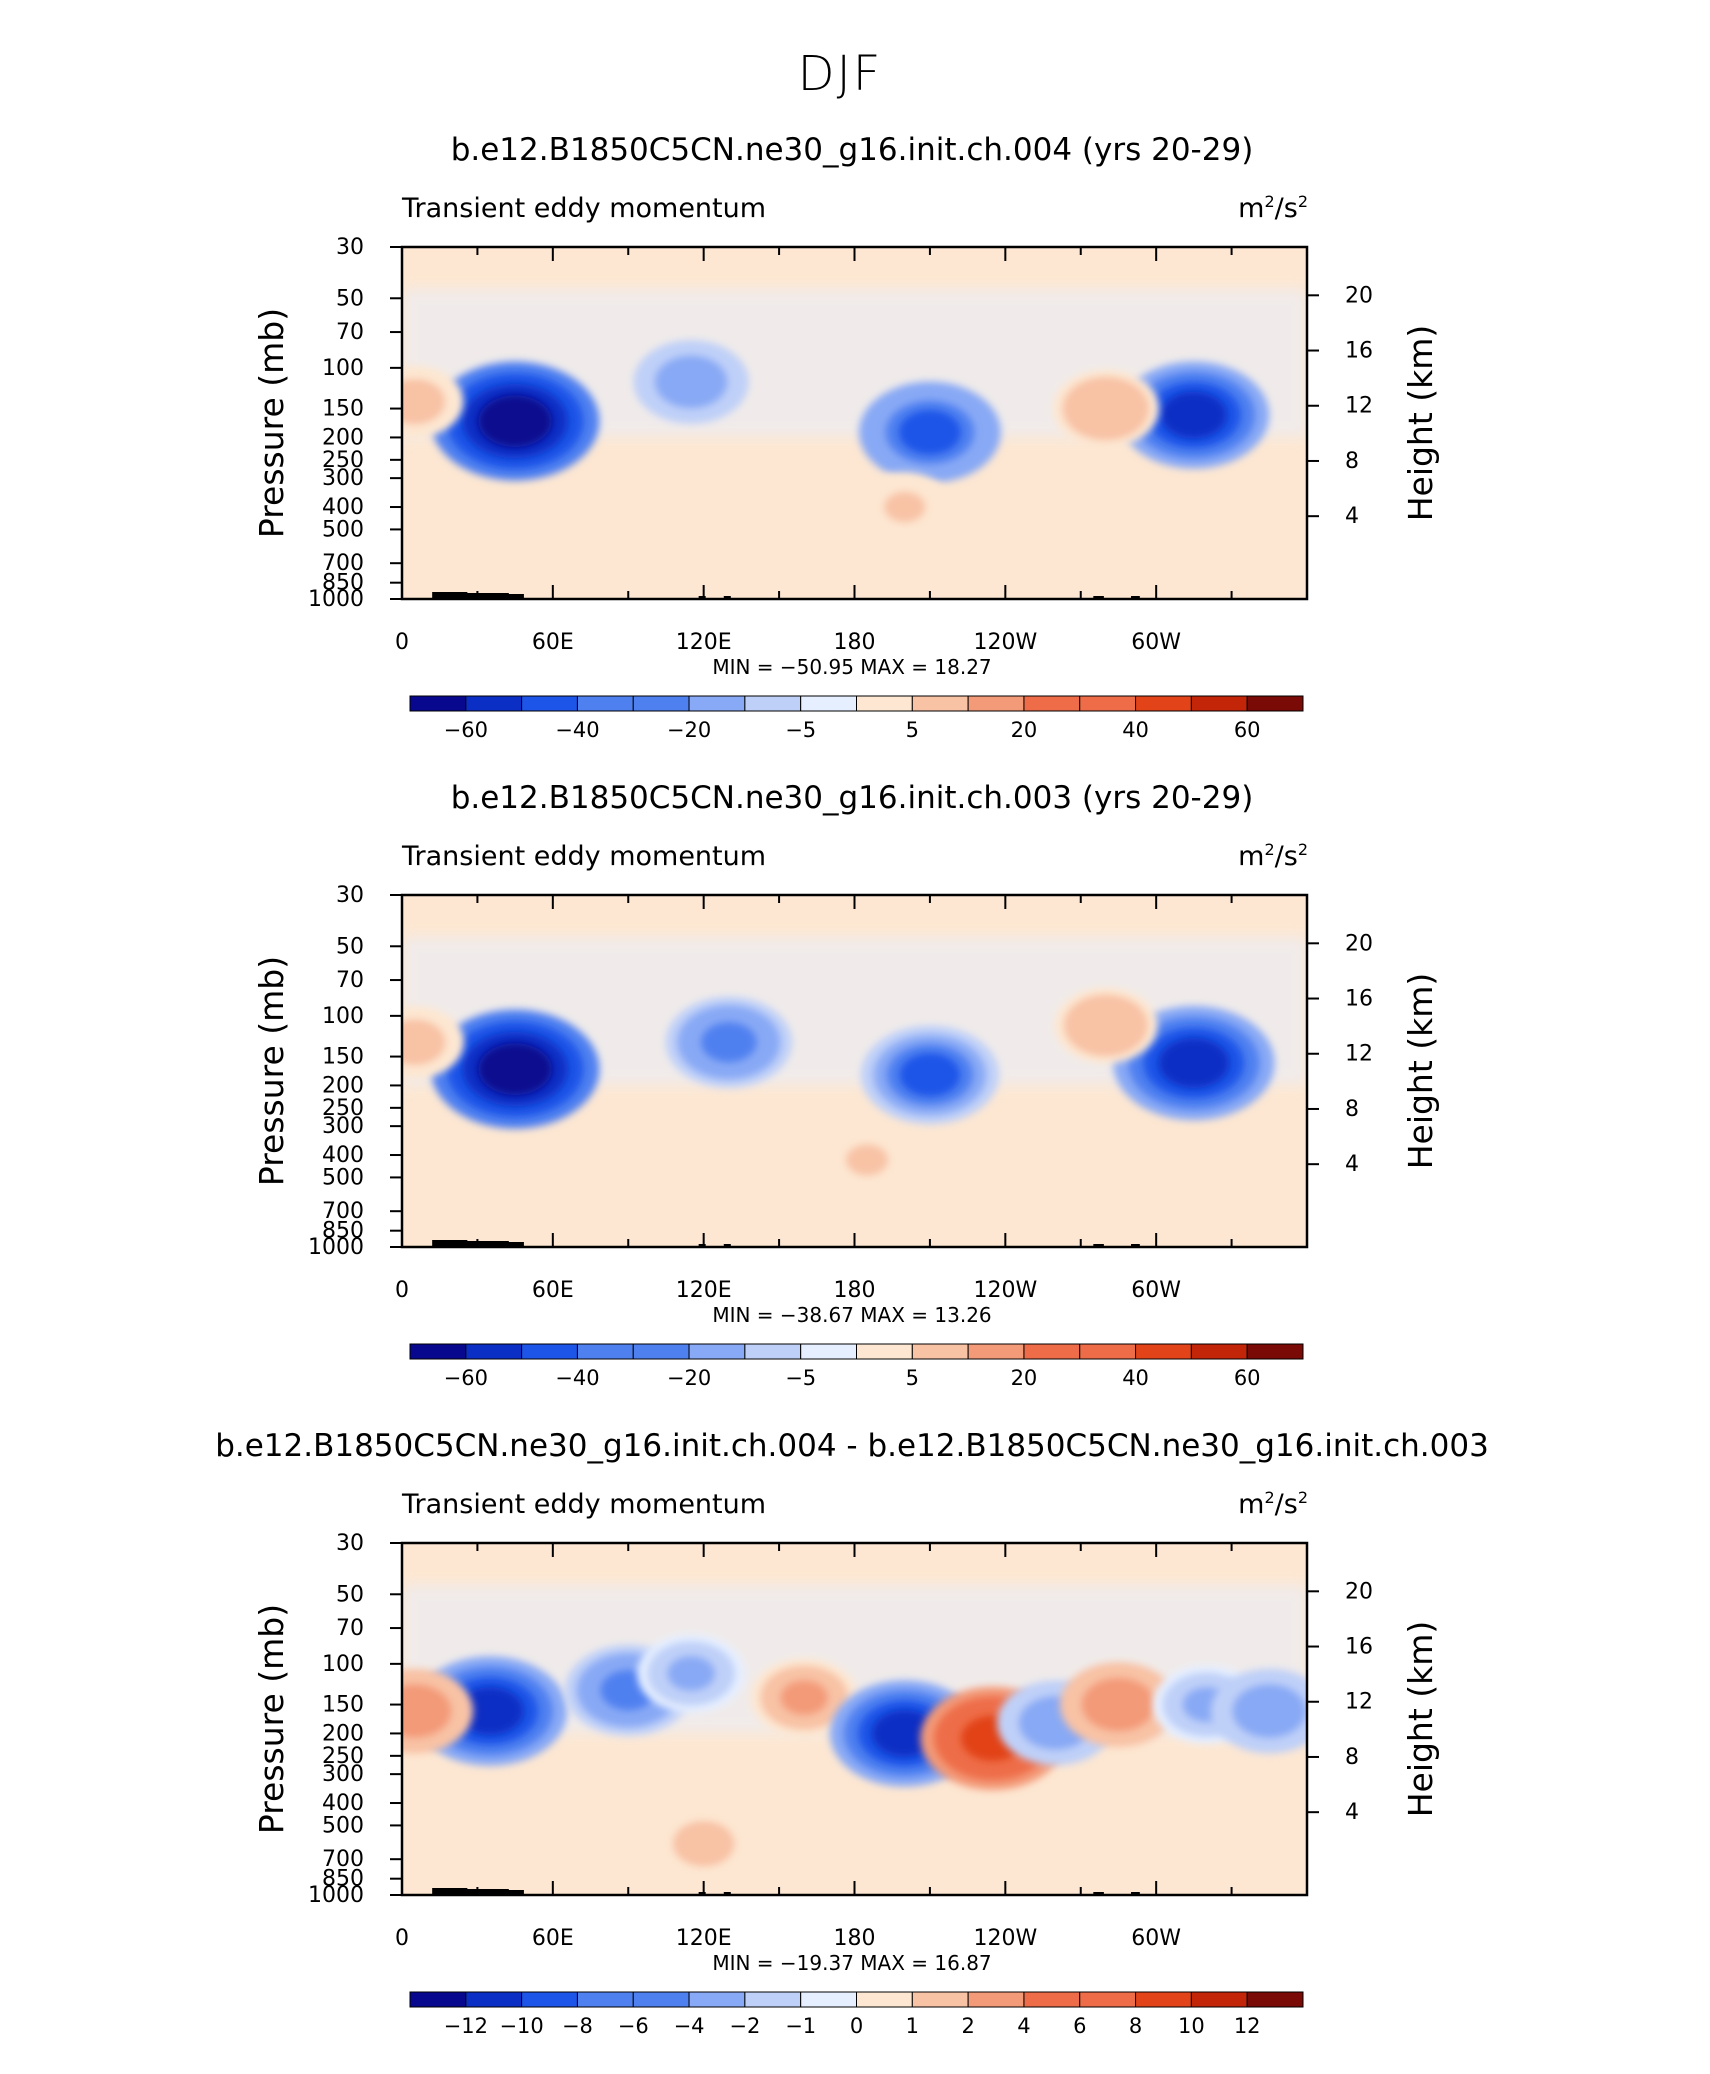  I want to click on y-right-tick-label: 20, so click(1359, 295).